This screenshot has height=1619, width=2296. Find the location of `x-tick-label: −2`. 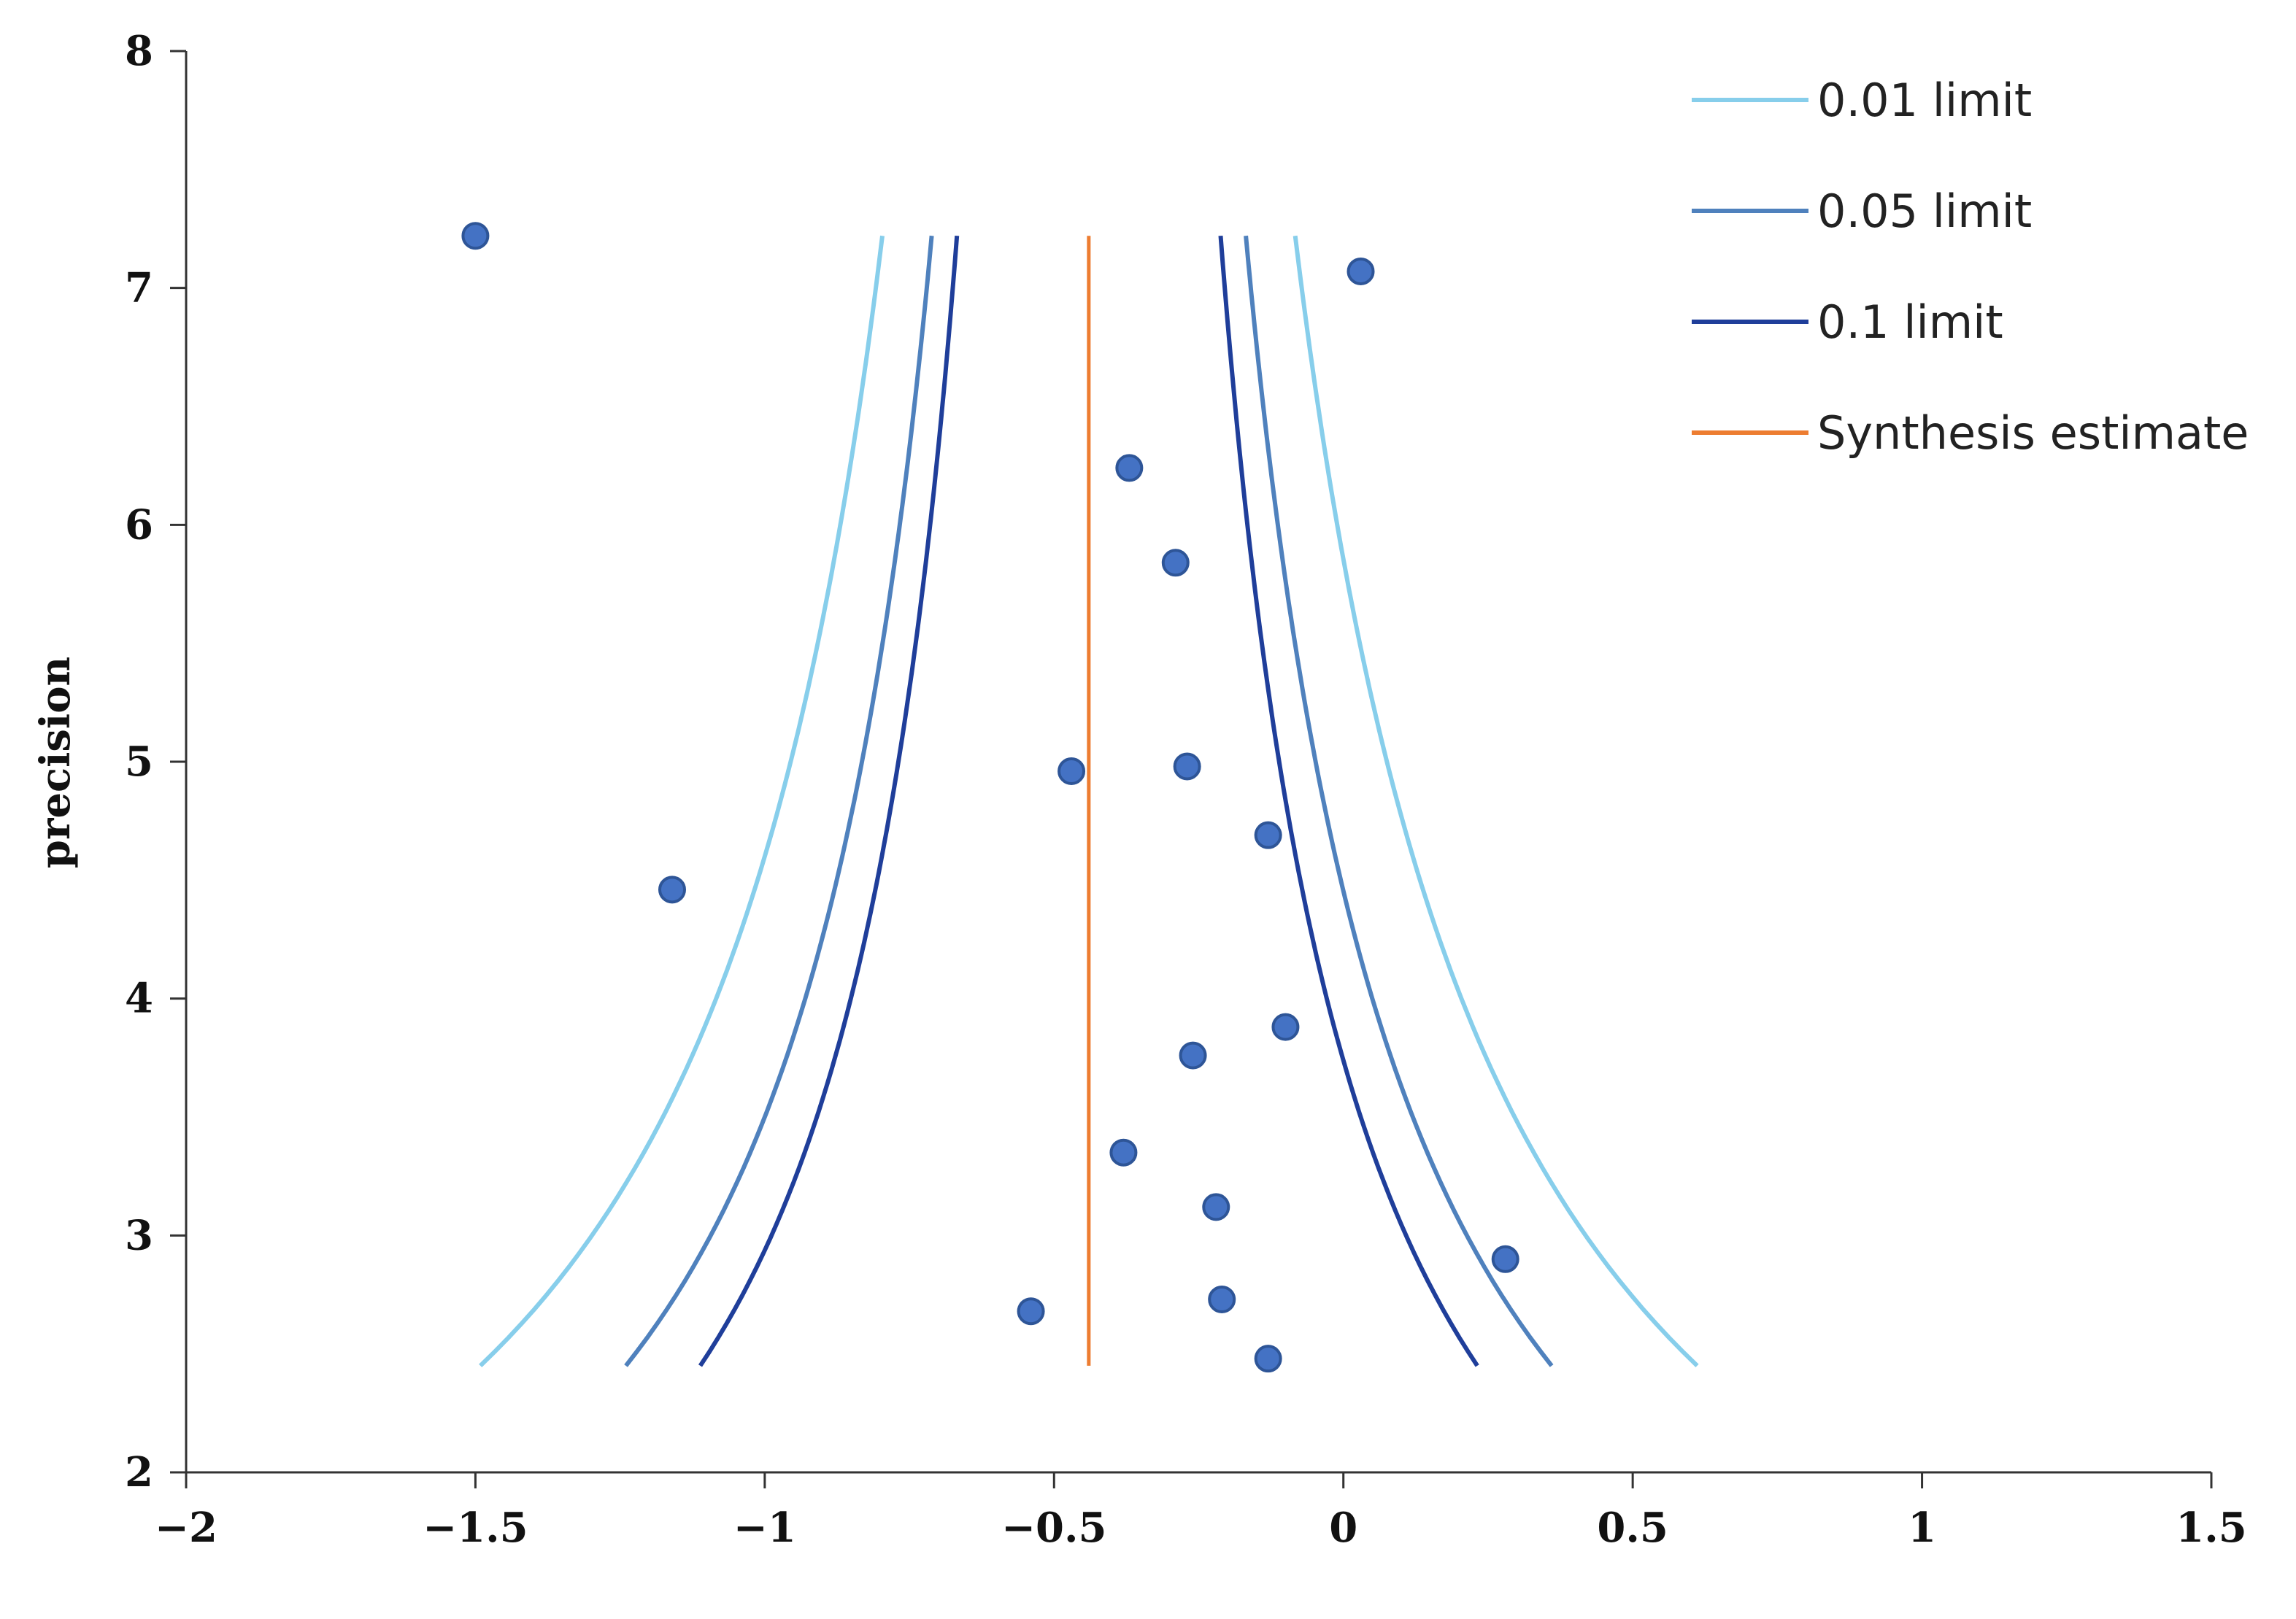

x-tick-label: −2 is located at coordinates (186, 1528).